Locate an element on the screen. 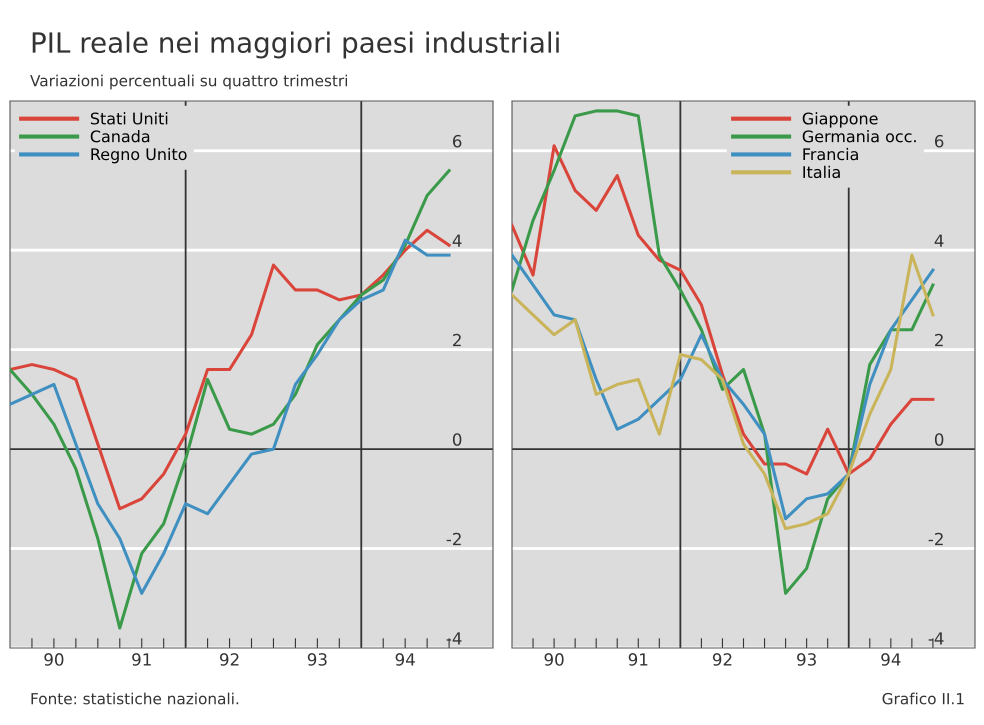 Image resolution: width=984 pixels, height=725 pixels. legend-label: Canada is located at coordinates (120, 136).